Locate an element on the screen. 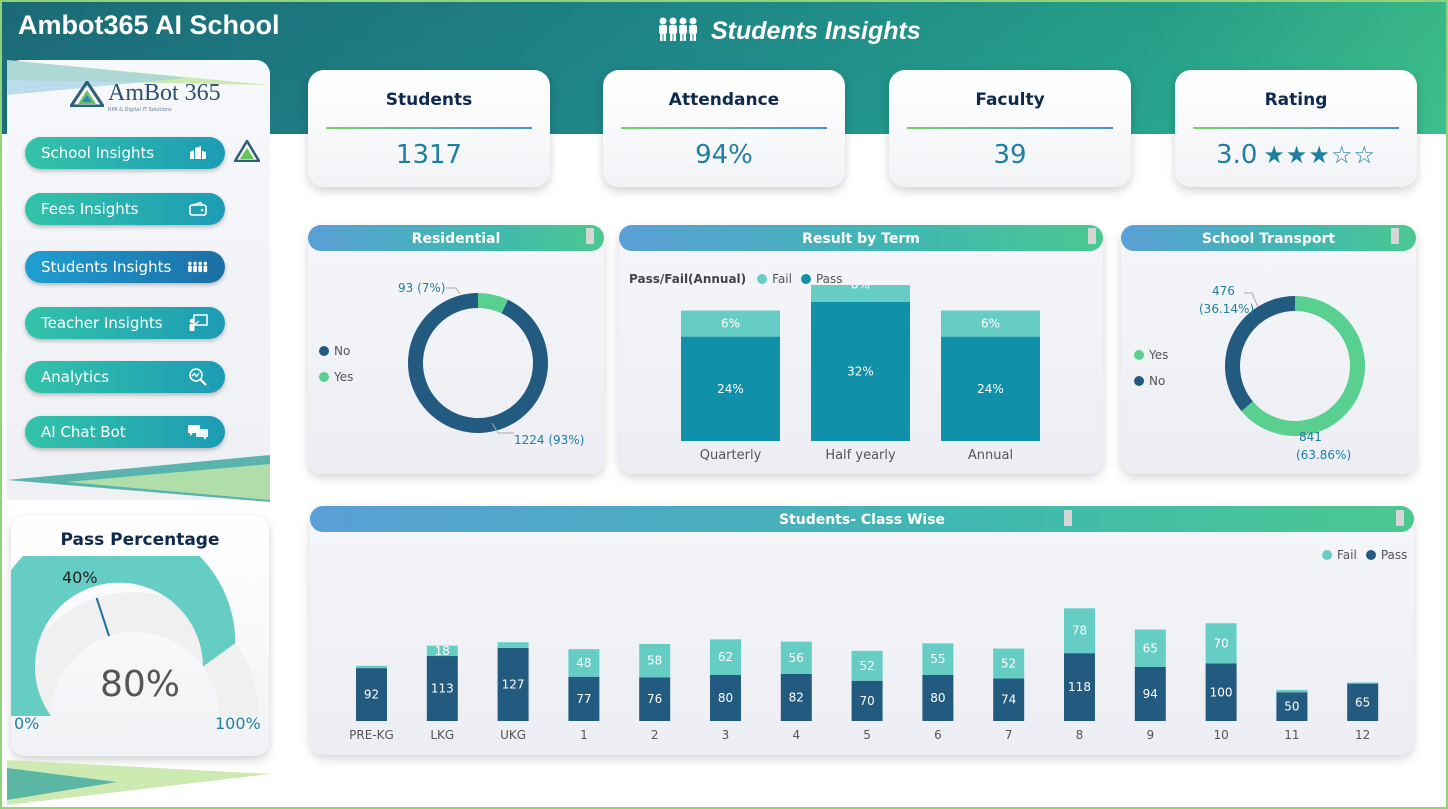 Image resolution: width=1448 pixels, height=809 pixels. kpi-value: 39 is located at coordinates (1010, 155).